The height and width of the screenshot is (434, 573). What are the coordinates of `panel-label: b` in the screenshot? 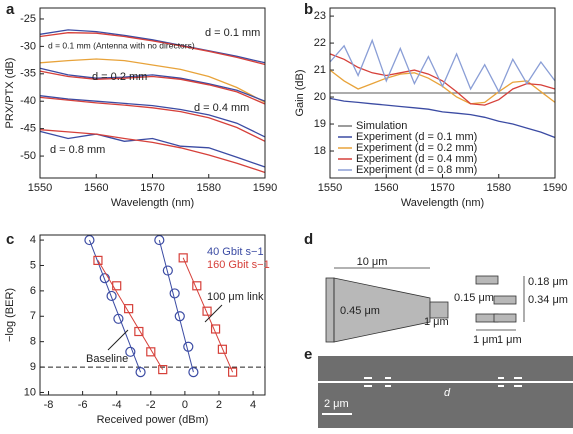 It's located at (308, 9).